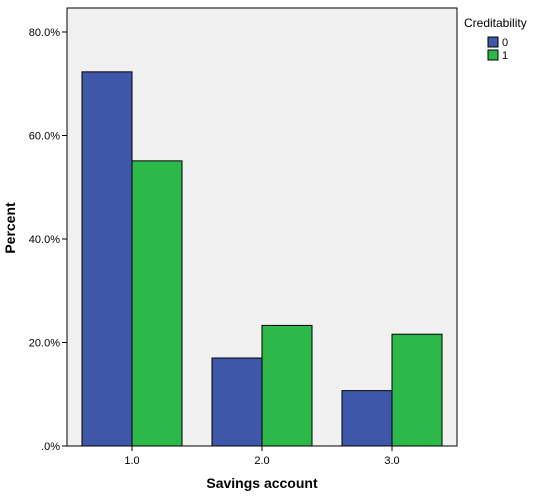  I want to click on bar-2.0-series-1, so click(287, 385).